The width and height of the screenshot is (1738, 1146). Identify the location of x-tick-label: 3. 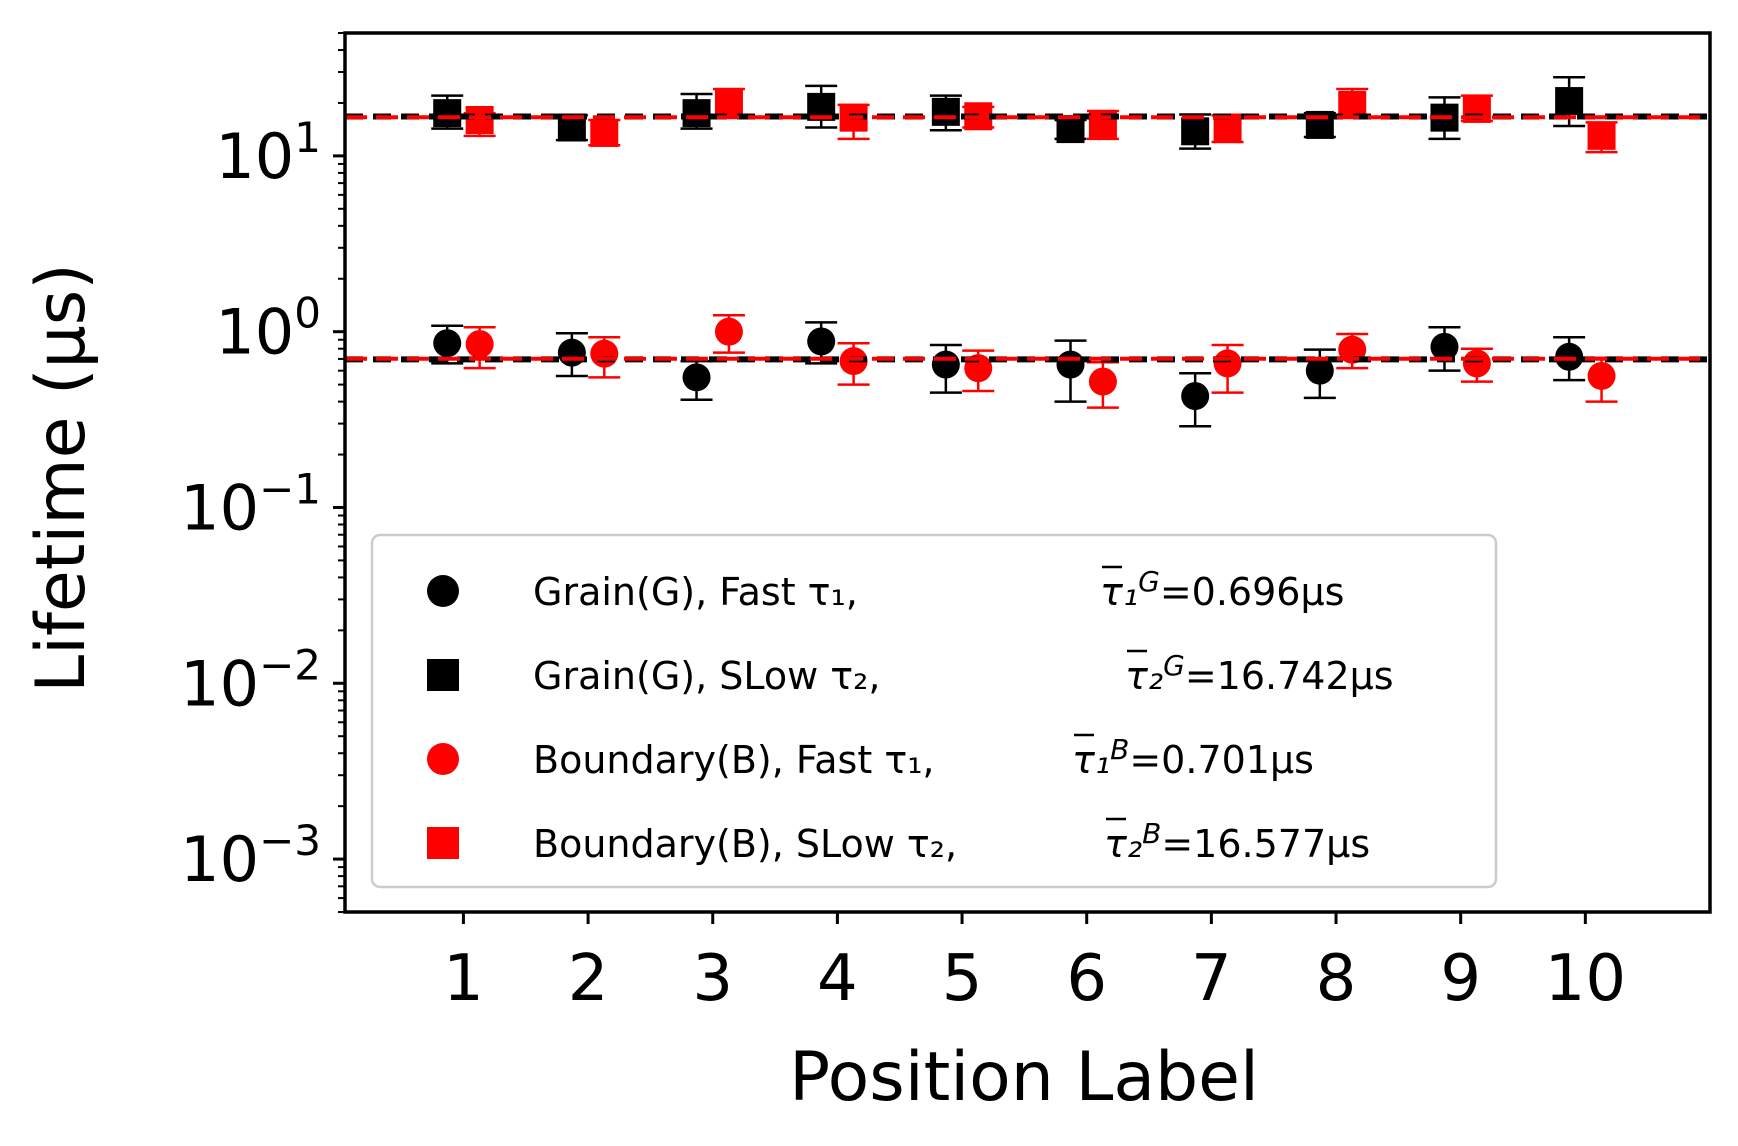
(712, 979).